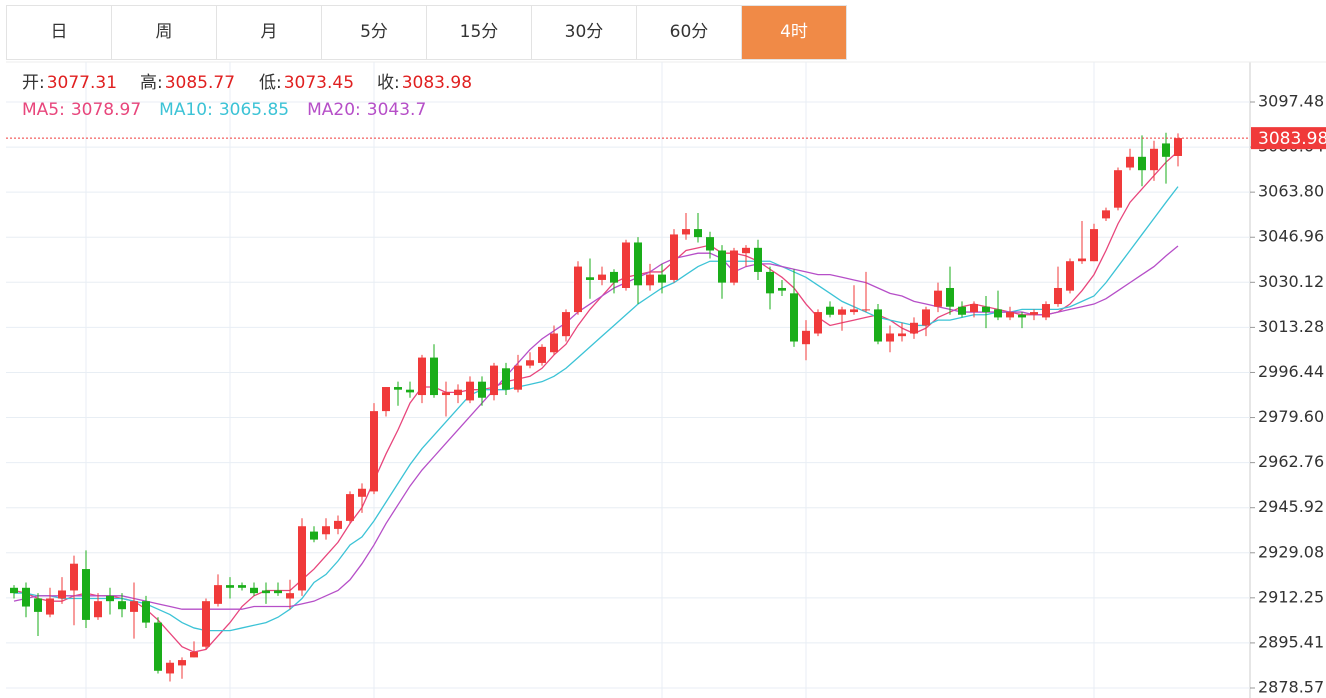 This screenshot has width=1326, height=698. What do you see at coordinates (1291, 100) in the screenshot?
I see `y-tick-label: 3097.48` at bounding box center [1291, 100].